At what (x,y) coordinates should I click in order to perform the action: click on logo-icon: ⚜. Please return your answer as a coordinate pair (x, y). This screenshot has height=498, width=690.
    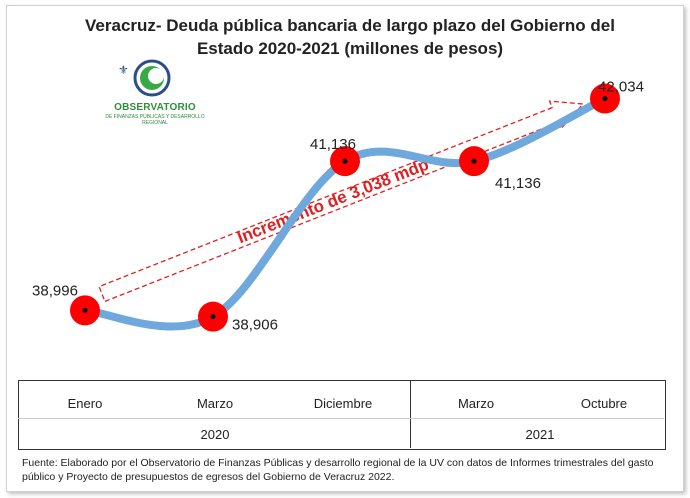
    Looking at the image, I should click on (144, 78).